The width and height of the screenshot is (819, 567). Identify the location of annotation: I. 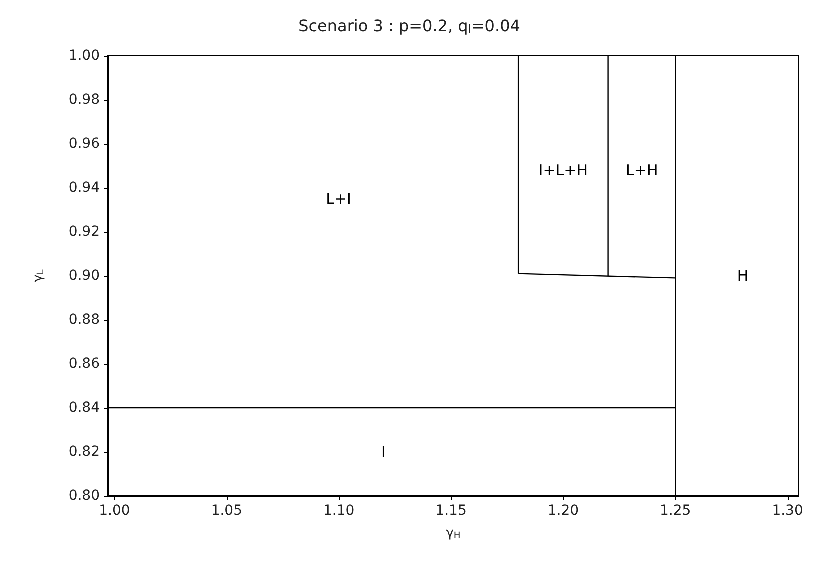
(383, 452).